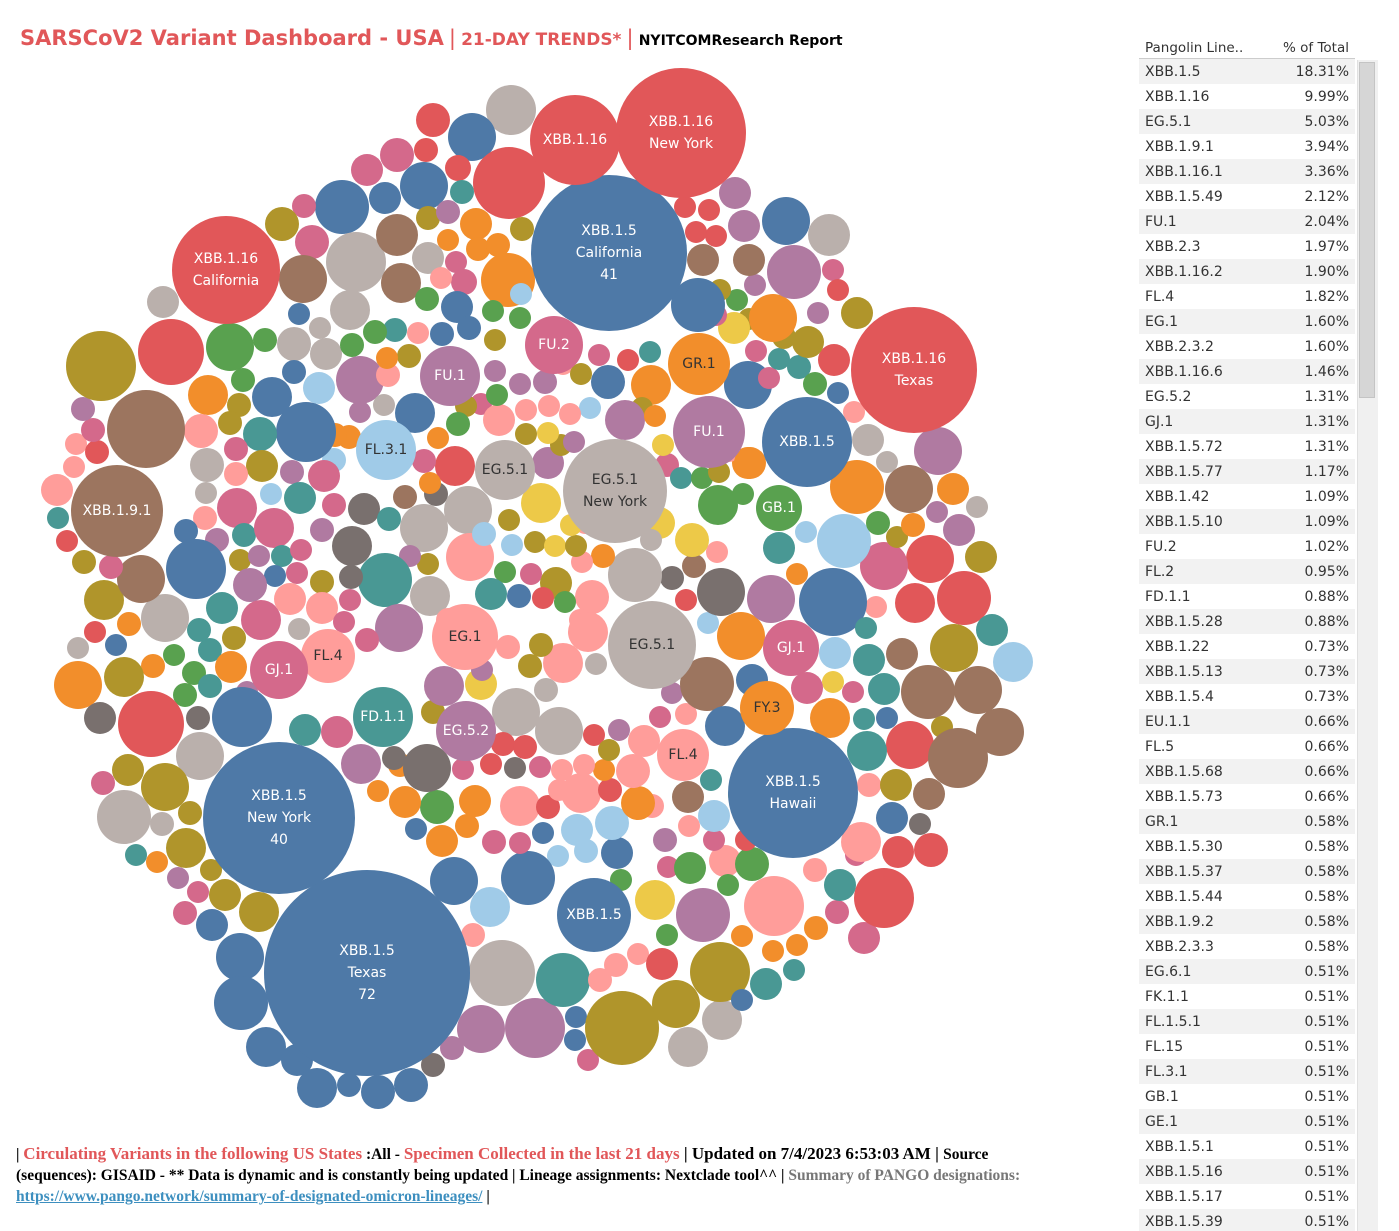  I want to click on table-row: FL.15 0.51%, so click(1247, 1046).